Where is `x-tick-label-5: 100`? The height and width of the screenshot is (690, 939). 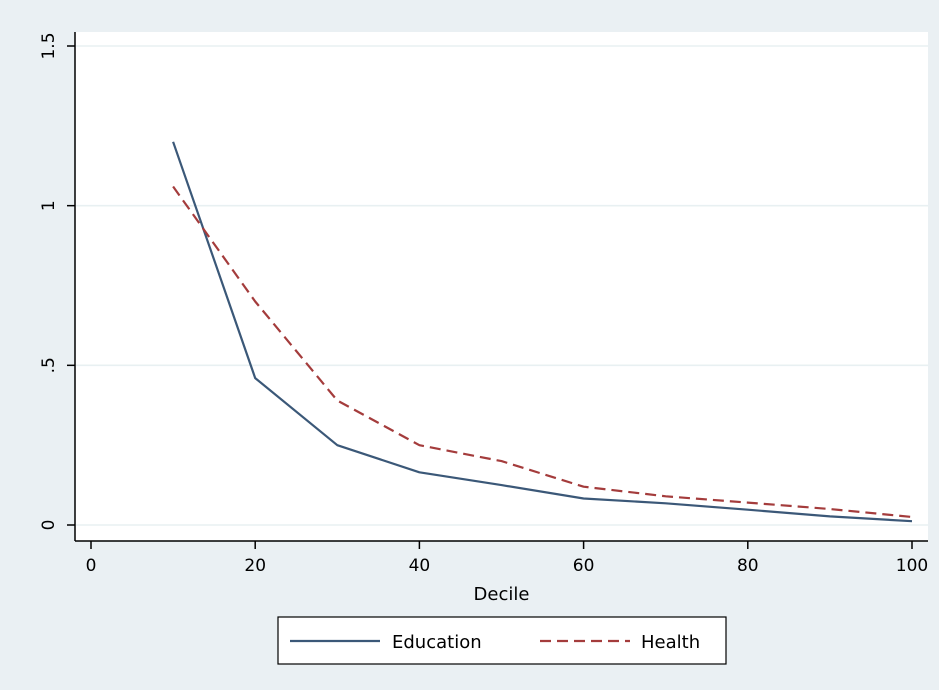 x-tick-label-5: 100 is located at coordinates (912, 566).